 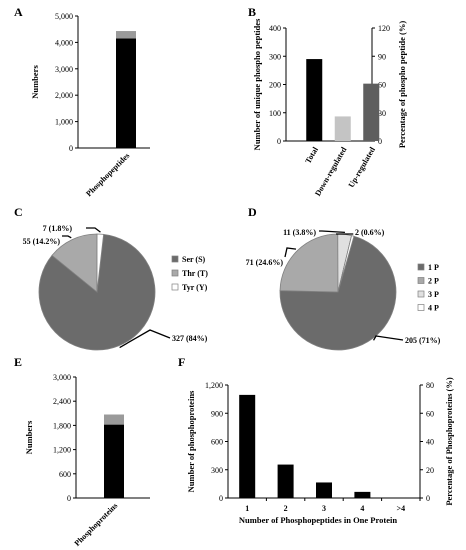 I want to click on panel-label-e: E, so click(x=18, y=362).